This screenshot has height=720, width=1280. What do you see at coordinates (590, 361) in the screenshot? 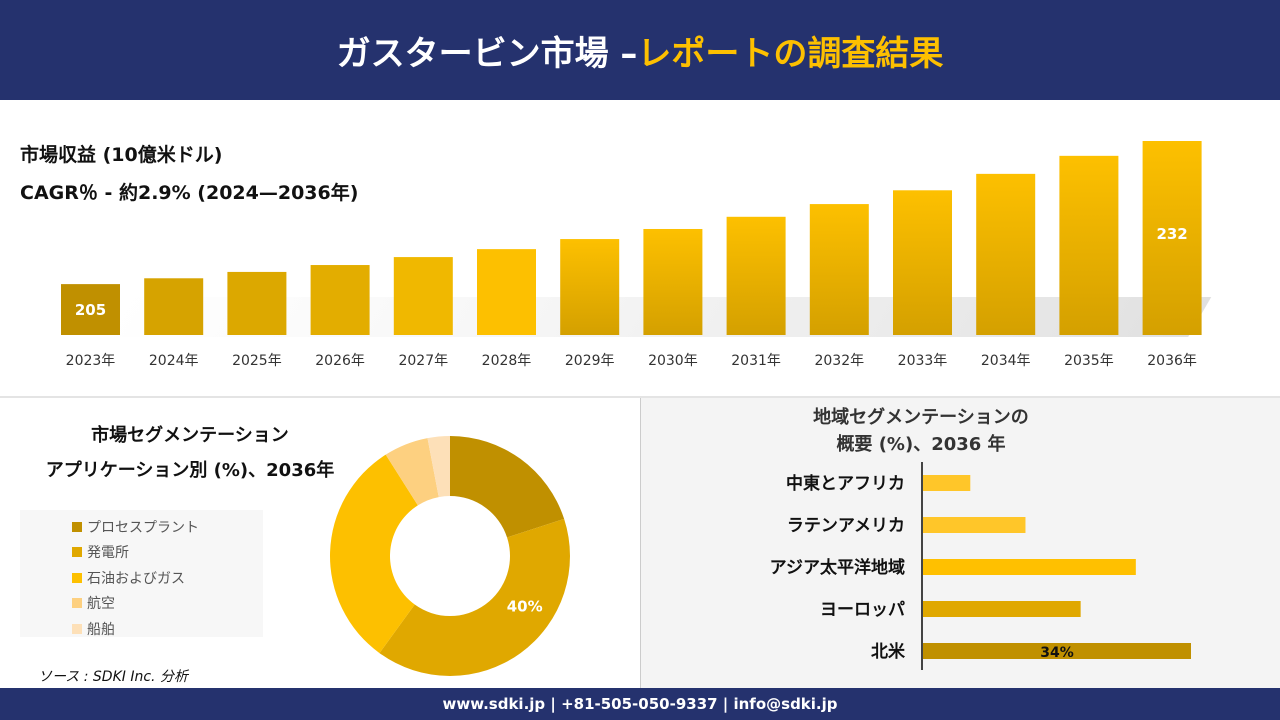
I see `x-tick-label: 2029年` at bounding box center [590, 361].